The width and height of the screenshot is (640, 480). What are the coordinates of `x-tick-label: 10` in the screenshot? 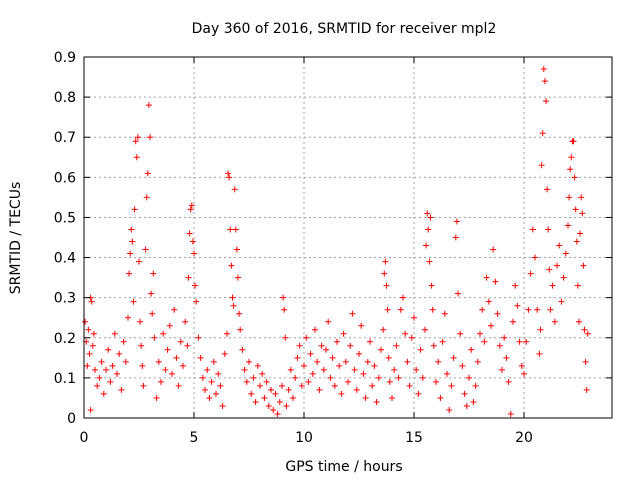 It's located at (304, 438).